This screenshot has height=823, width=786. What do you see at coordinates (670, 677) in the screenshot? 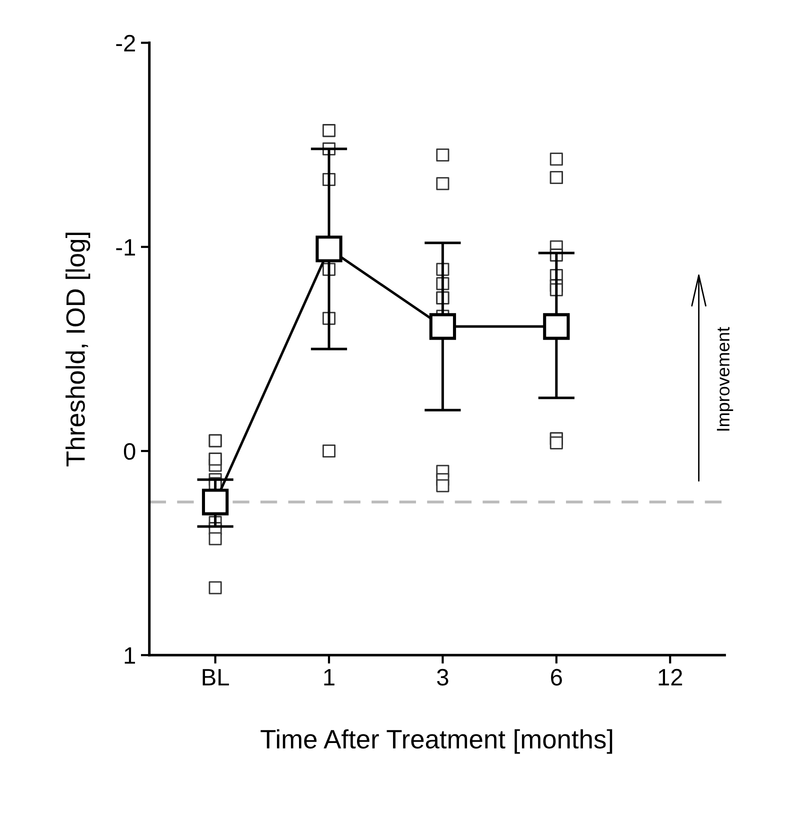
I see `x-tick-label: 12` at bounding box center [670, 677].